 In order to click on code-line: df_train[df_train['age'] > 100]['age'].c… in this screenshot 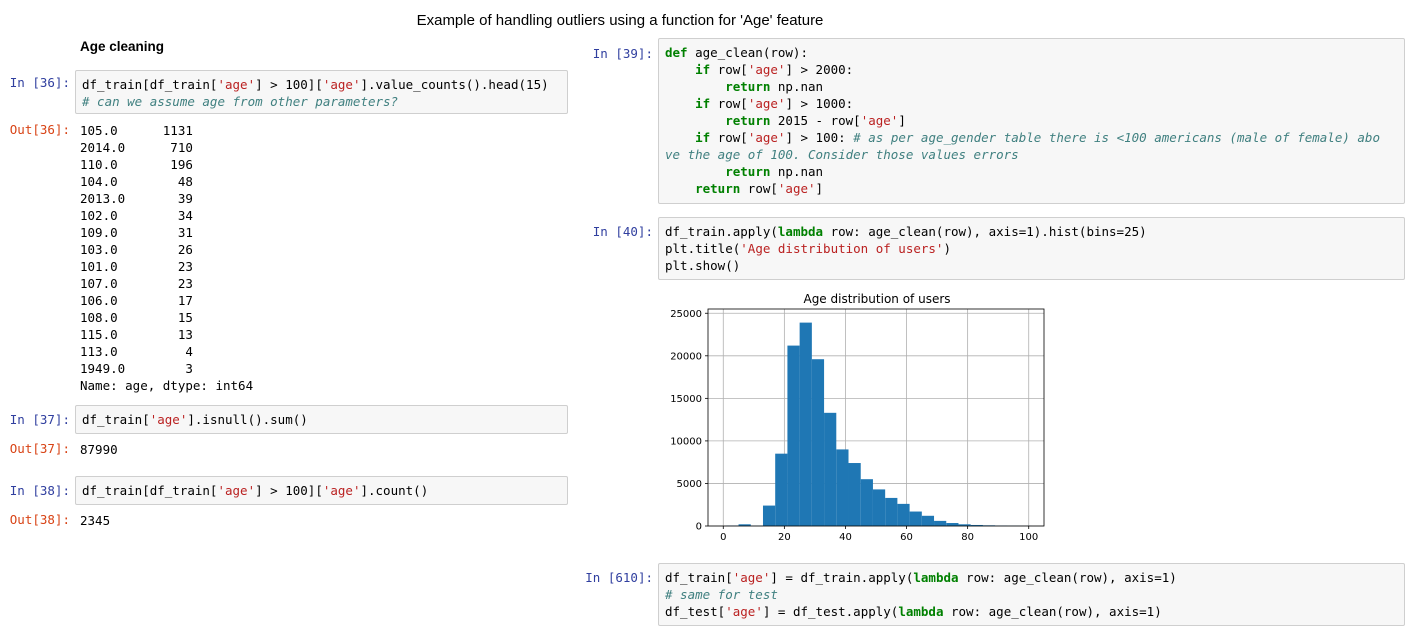, I will do `click(255, 490)`.